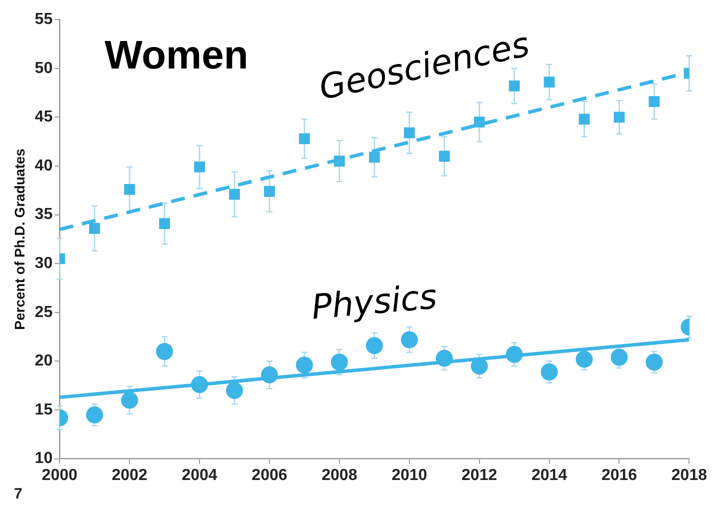  Describe the element at coordinates (410, 475) in the screenshot. I see `x-tick-label: 2010` at that location.